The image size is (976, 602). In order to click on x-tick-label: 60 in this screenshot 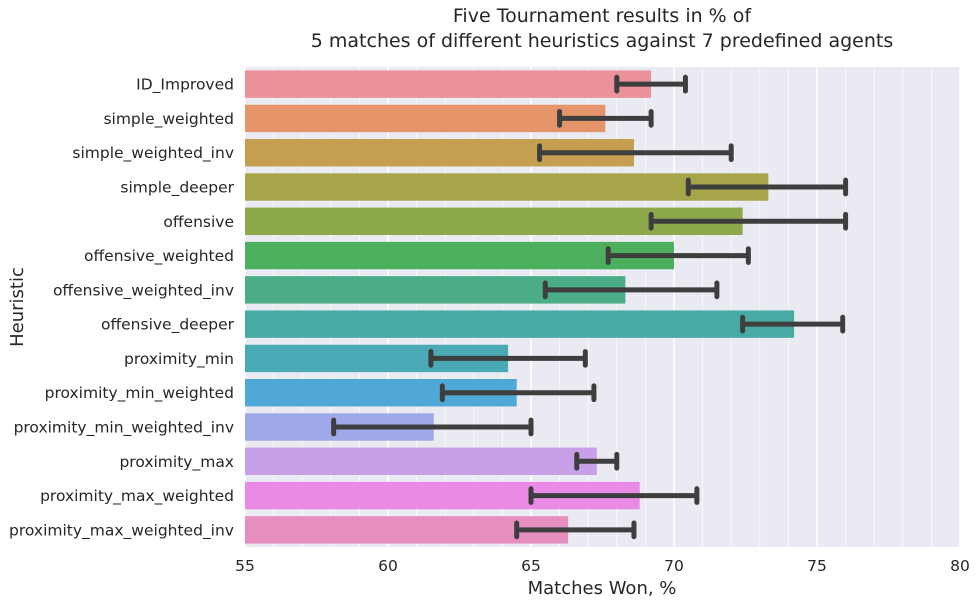, I will do `click(388, 566)`.